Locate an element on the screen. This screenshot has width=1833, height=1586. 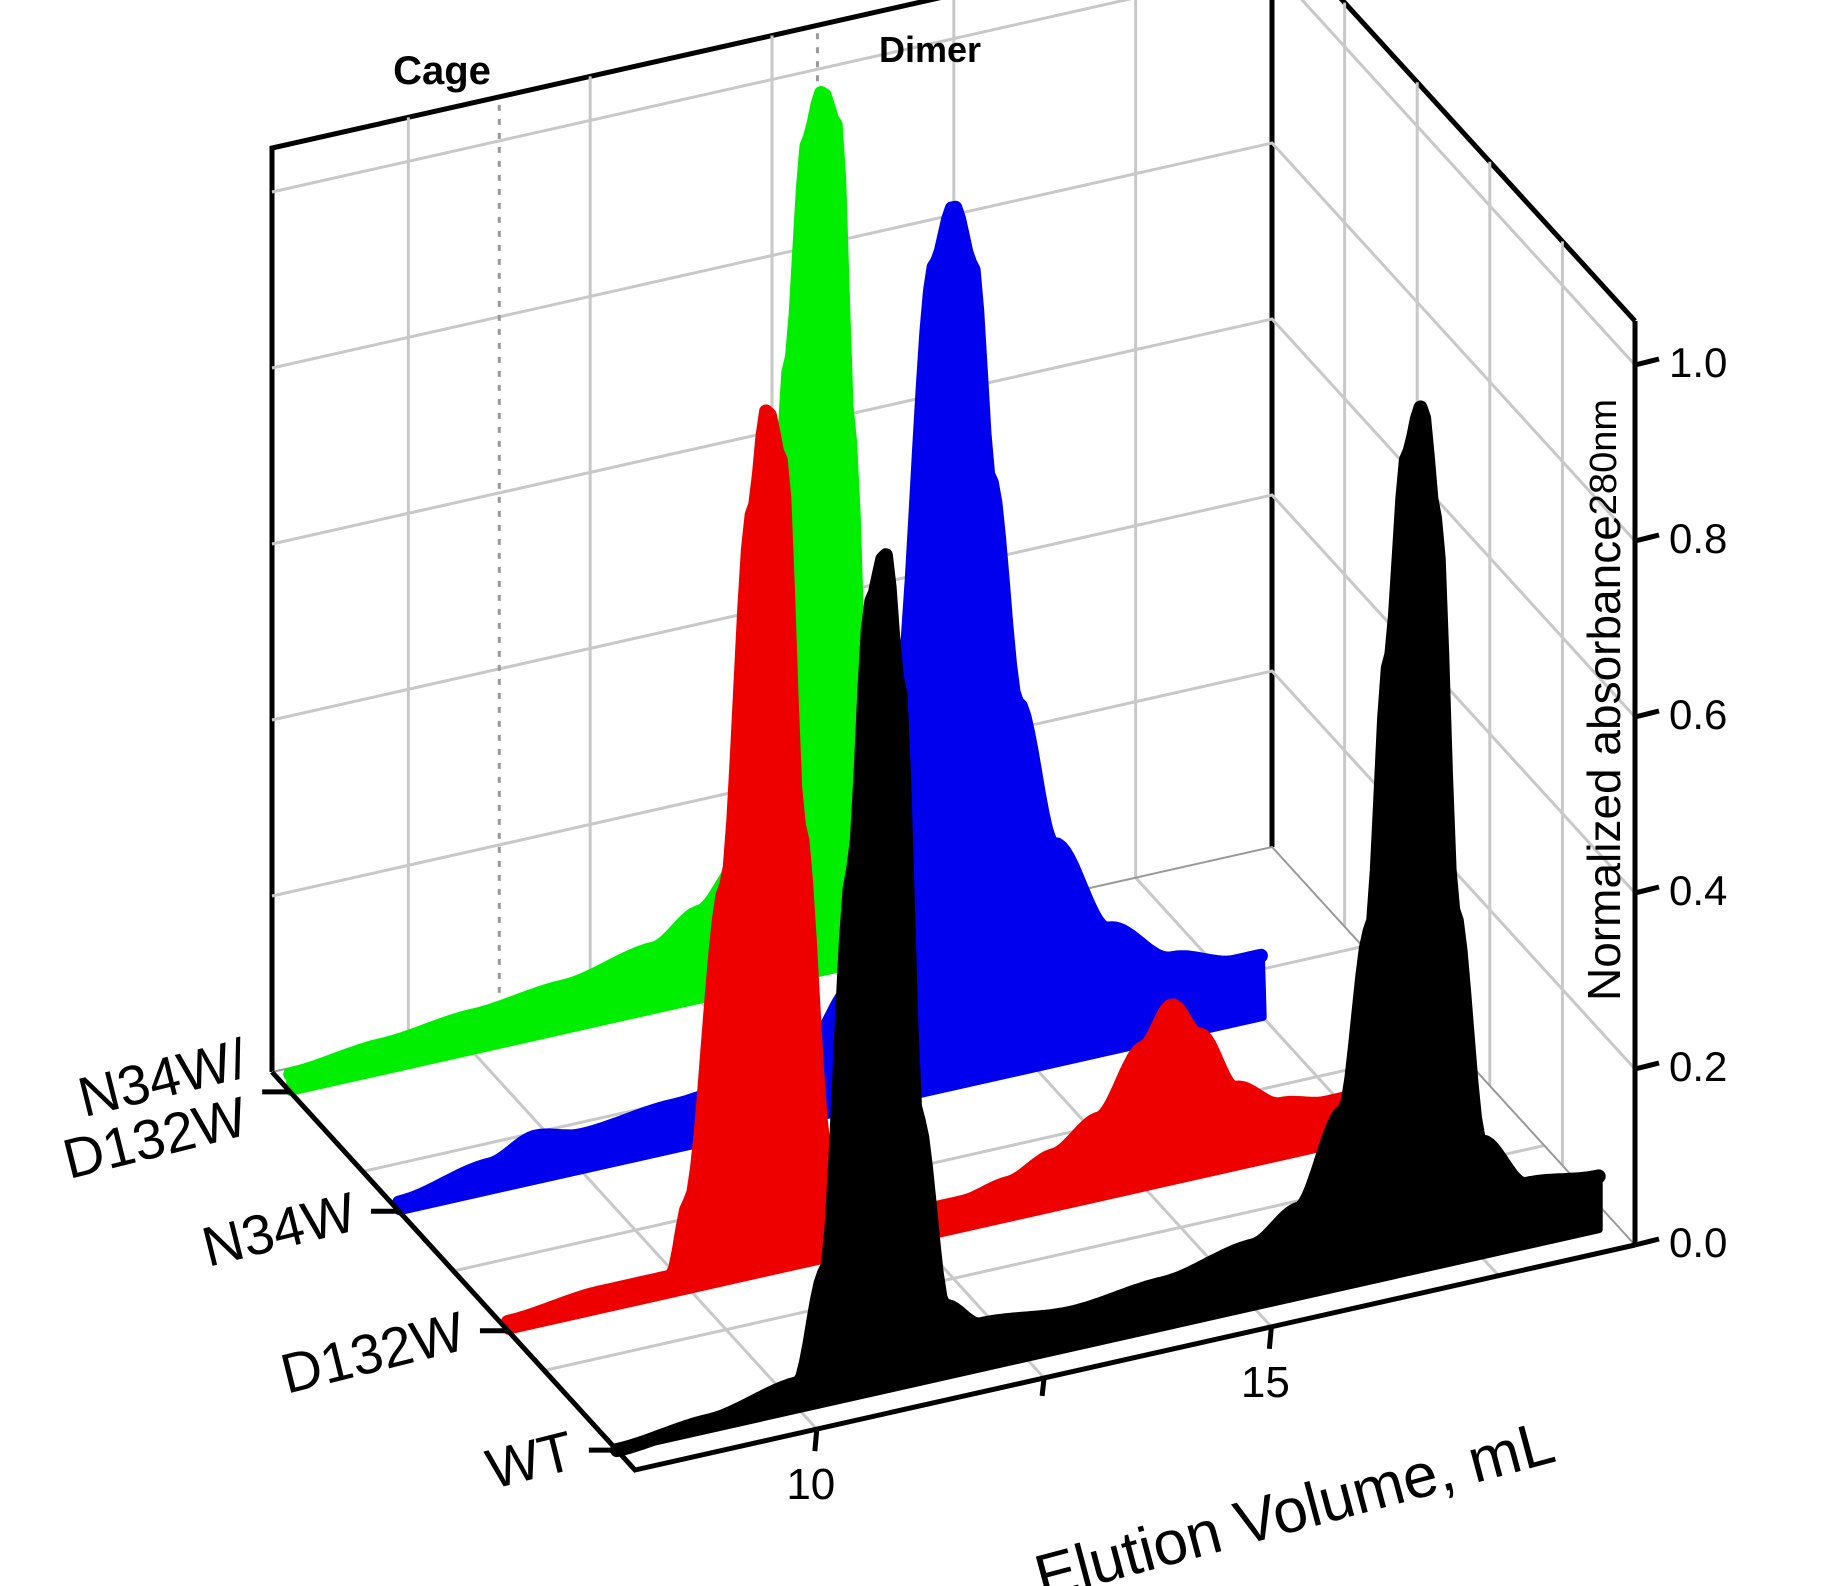
z-axis-title-main: Normalized absorbance is located at coordinates (1604, 758).